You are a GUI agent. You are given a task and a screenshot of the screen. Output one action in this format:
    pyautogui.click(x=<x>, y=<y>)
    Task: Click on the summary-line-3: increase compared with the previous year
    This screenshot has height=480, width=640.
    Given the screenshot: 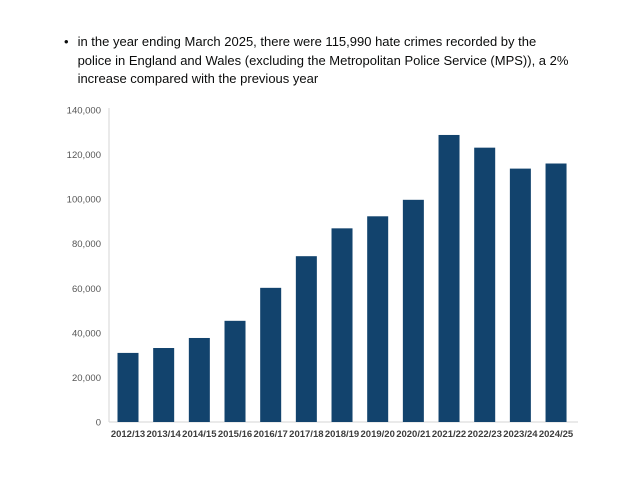 What is the action you would take?
    pyautogui.click(x=198, y=78)
    